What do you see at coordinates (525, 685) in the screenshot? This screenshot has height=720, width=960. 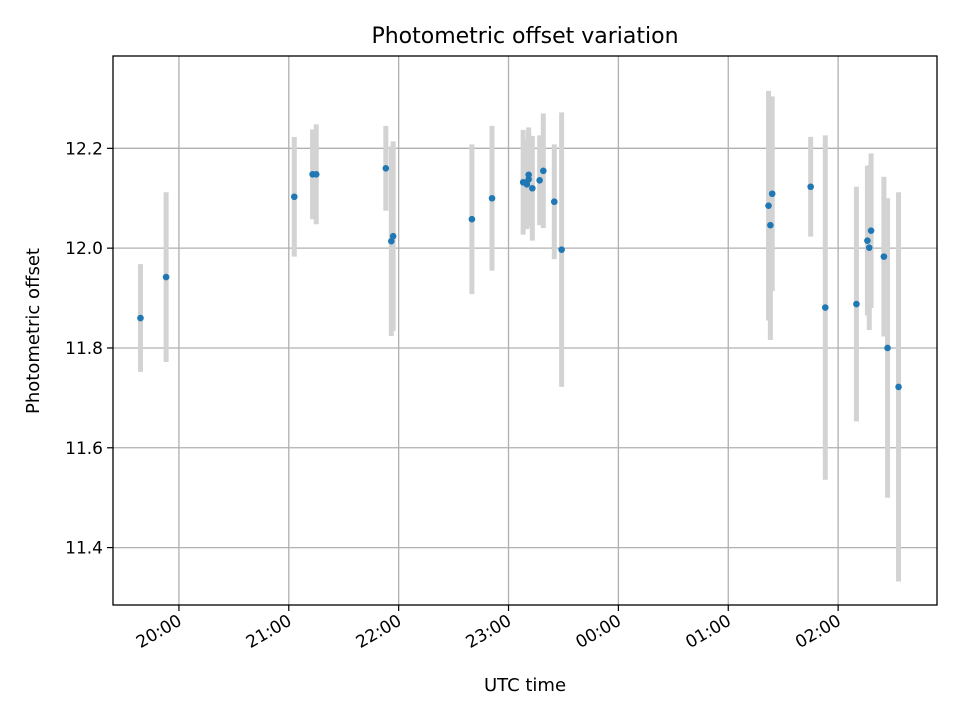 I see `x-axis-label: UTC time` at bounding box center [525, 685].